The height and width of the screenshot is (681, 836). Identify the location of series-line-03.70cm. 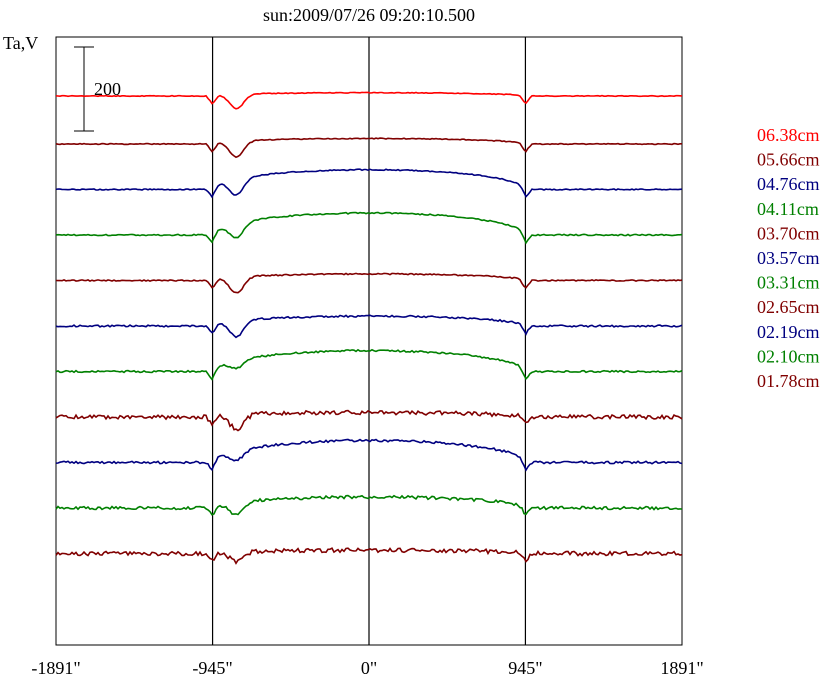
(369, 283).